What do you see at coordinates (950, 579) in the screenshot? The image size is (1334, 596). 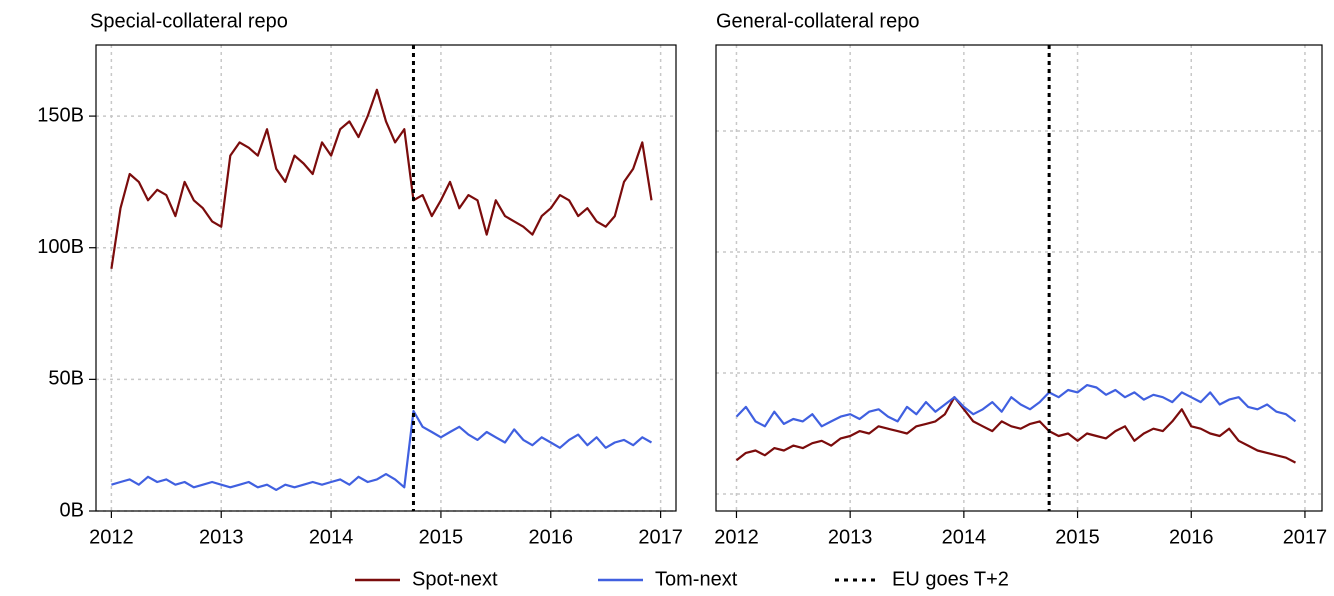 I see `legend-label: EU goes T+2` at bounding box center [950, 579].